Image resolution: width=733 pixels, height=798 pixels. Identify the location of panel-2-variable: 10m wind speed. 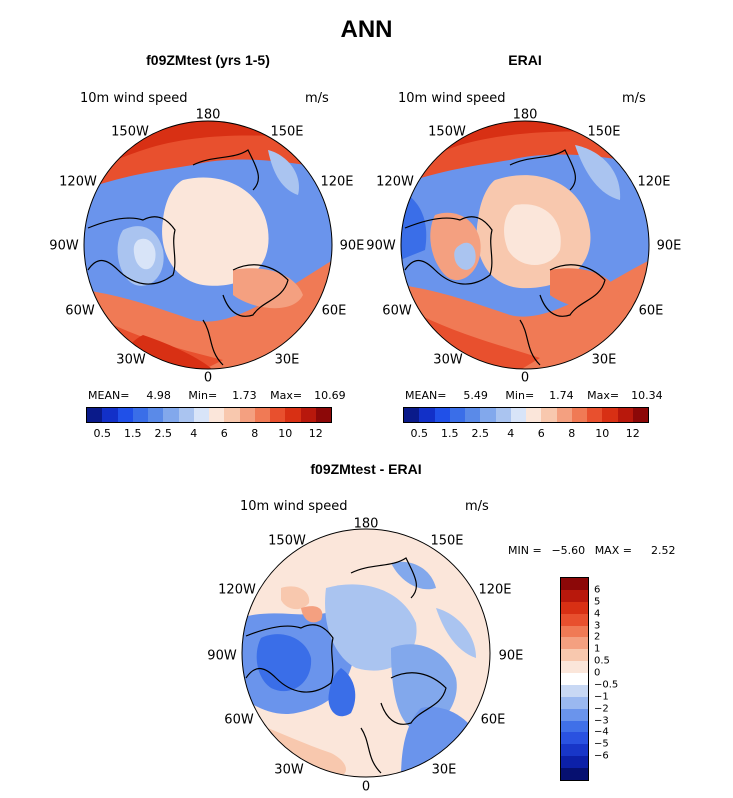
(452, 98).